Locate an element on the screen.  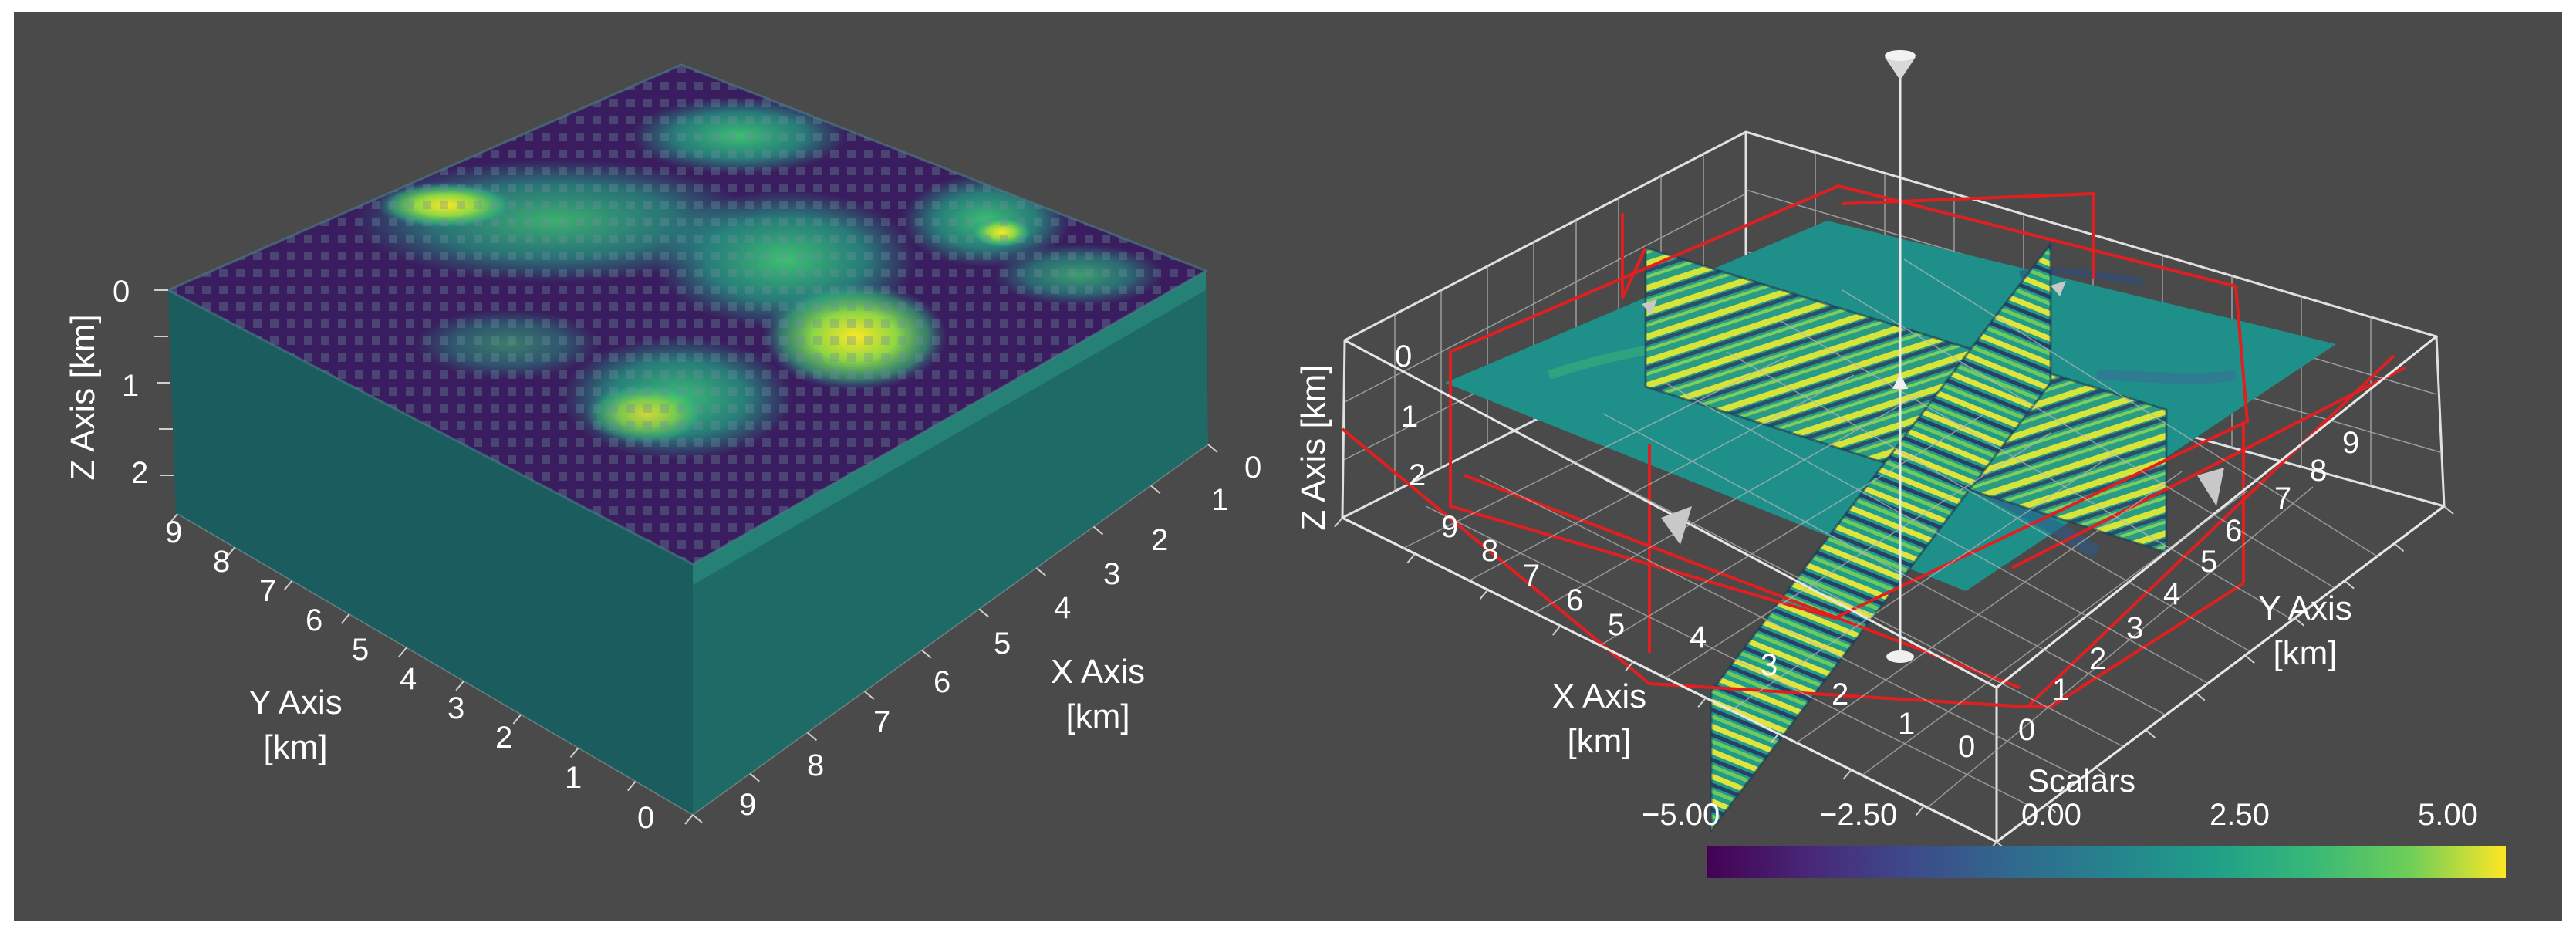
colorbar-label-mid: 0.00 is located at coordinates (2051, 815).